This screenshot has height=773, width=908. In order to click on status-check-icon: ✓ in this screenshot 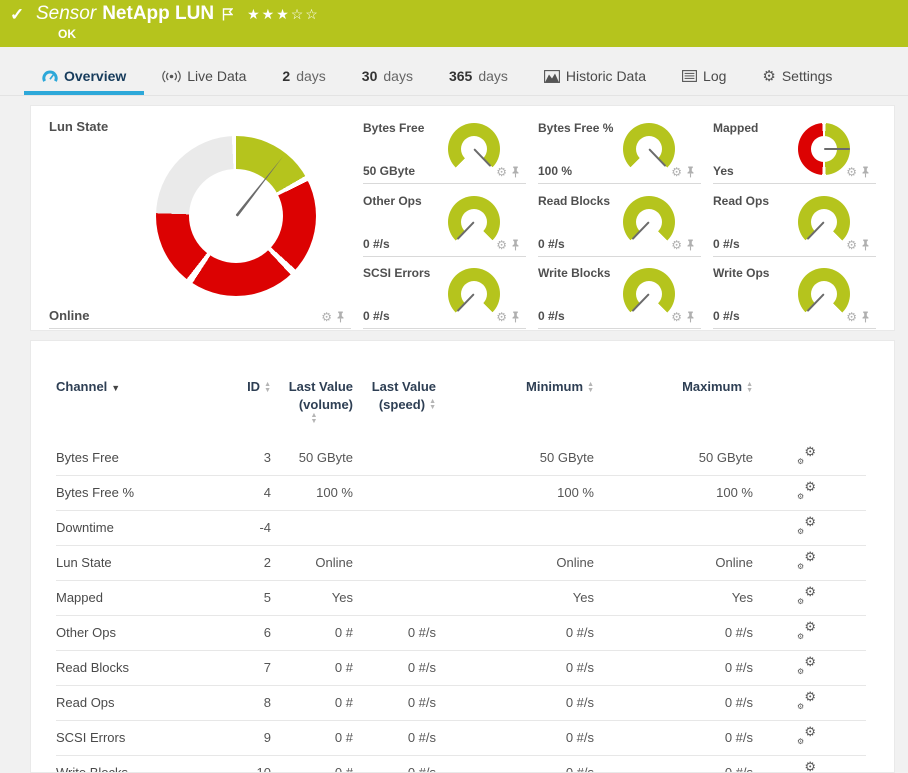, I will do `click(17, 14)`.